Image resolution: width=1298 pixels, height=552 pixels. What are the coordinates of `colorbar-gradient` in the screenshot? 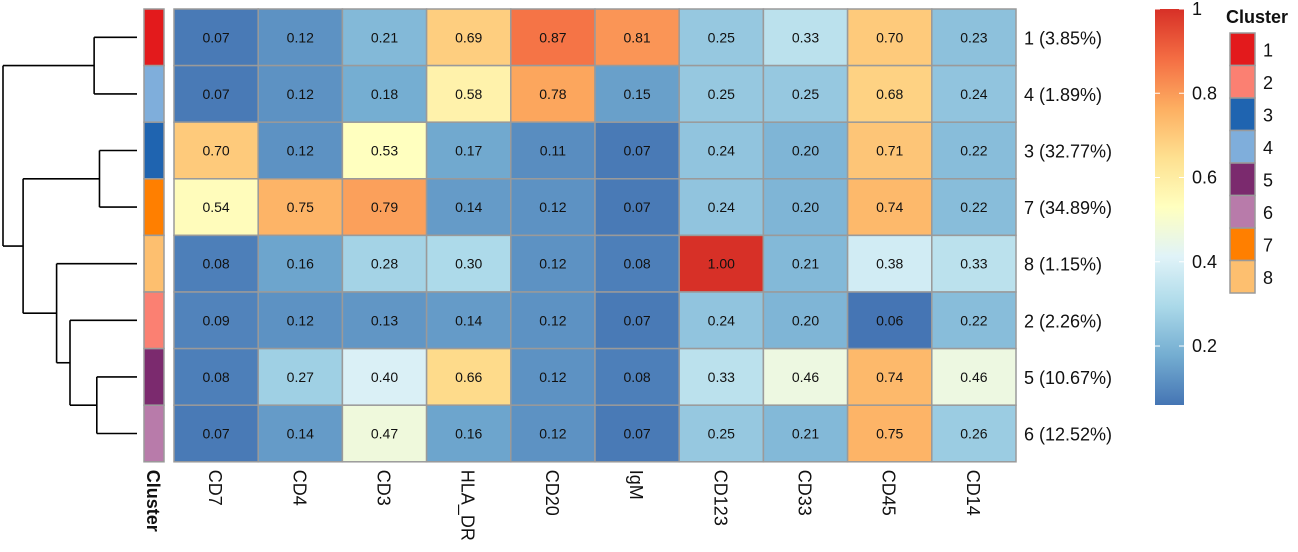 It's located at (1169, 207).